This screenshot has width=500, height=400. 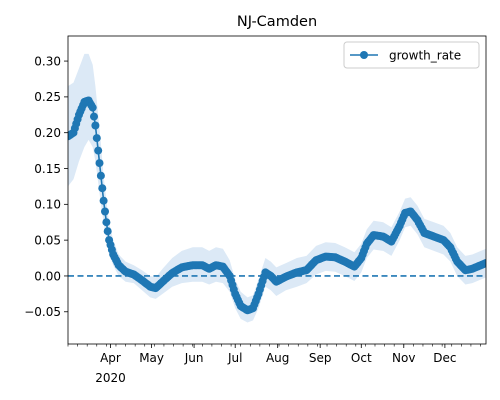 I want to click on legend-label: growth_rate, so click(x=425, y=56).